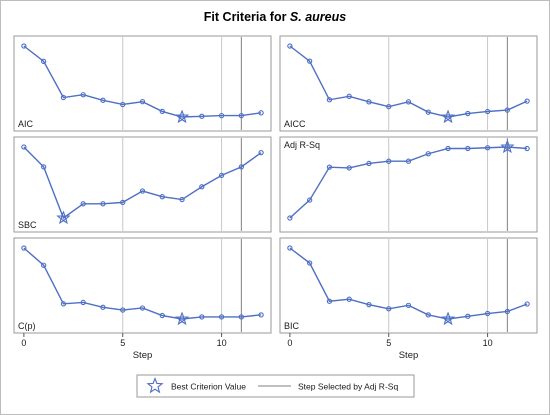 The width and height of the screenshot is (550, 415). What do you see at coordinates (155, 385) in the screenshot?
I see `legend-best-marker` at bounding box center [155, 385].